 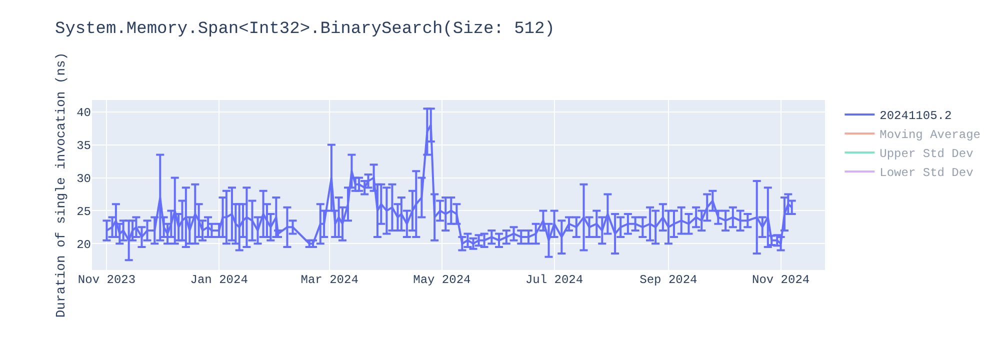 What do you see at coordinates (781, 280) in the screenshot?
I see `x-tick-label: Nov 2024` at bounding box center [781, 280].